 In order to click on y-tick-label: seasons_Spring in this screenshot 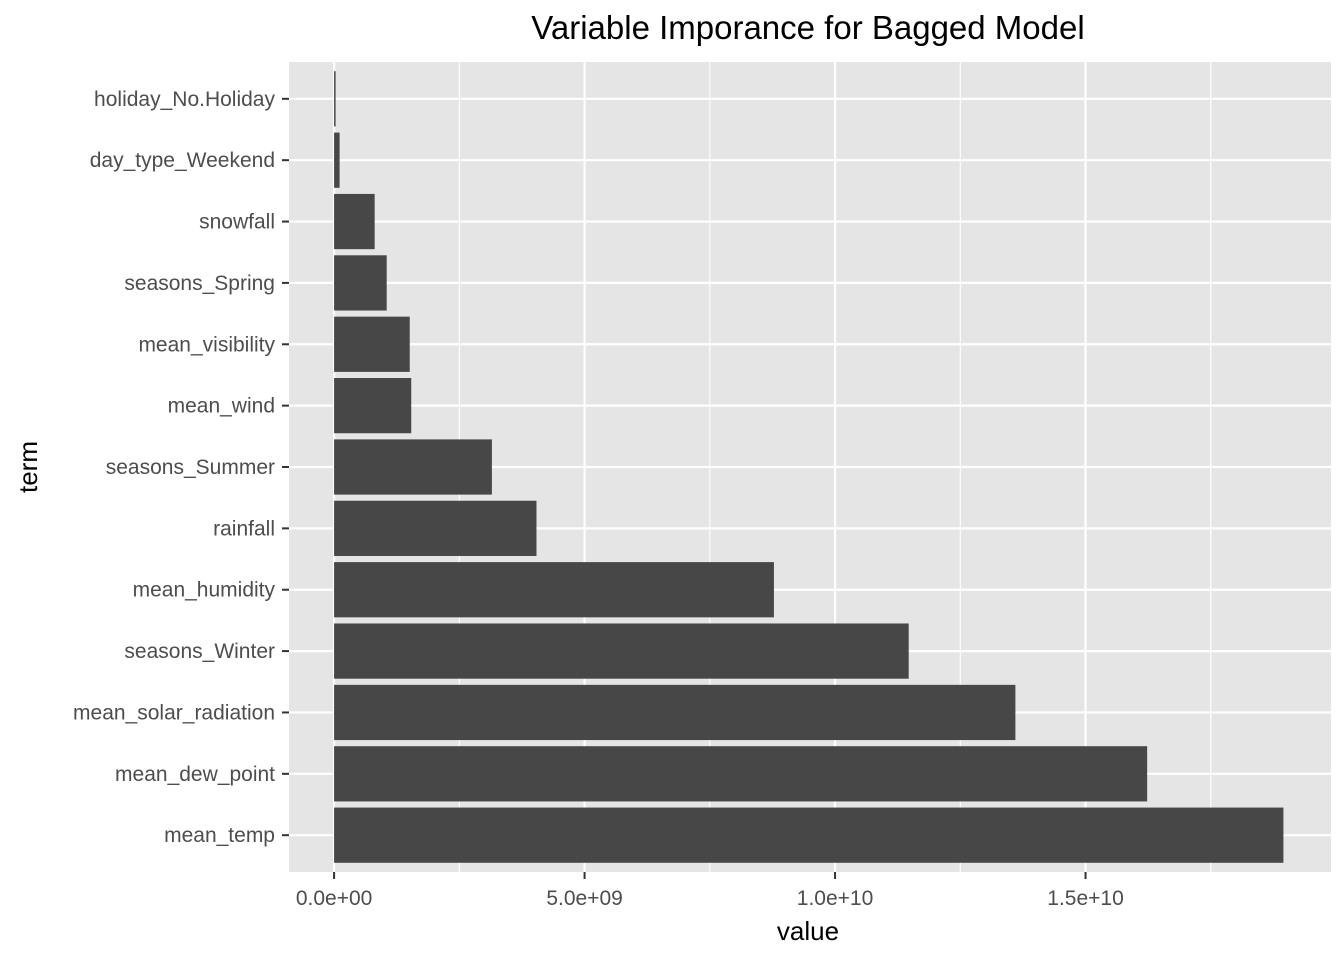, I will do `click(199, 283)`.